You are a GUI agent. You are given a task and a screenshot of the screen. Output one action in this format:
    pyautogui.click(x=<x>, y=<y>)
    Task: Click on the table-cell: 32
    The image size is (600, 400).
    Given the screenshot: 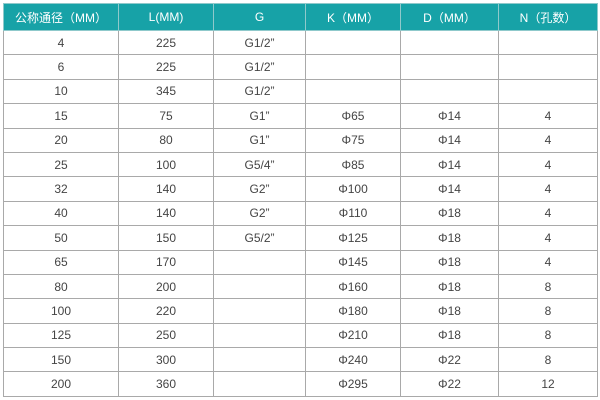 What is the action you would take?
    pyautogui.click(x=61, y=189)
    